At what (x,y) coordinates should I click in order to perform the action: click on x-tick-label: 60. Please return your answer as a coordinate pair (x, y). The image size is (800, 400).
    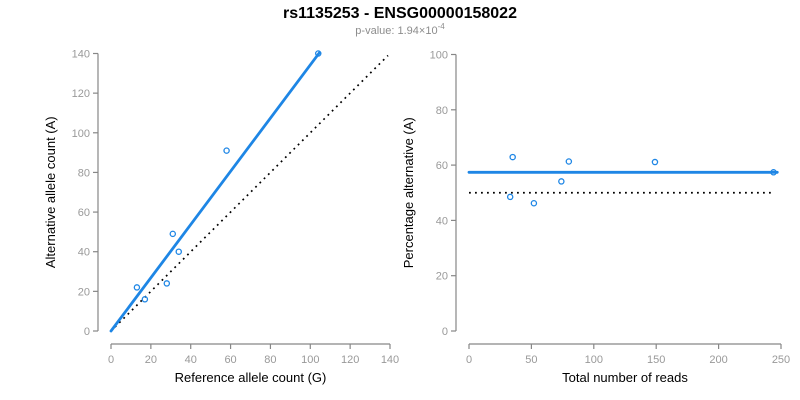
    Looking at the image, I should click on (230, 360).